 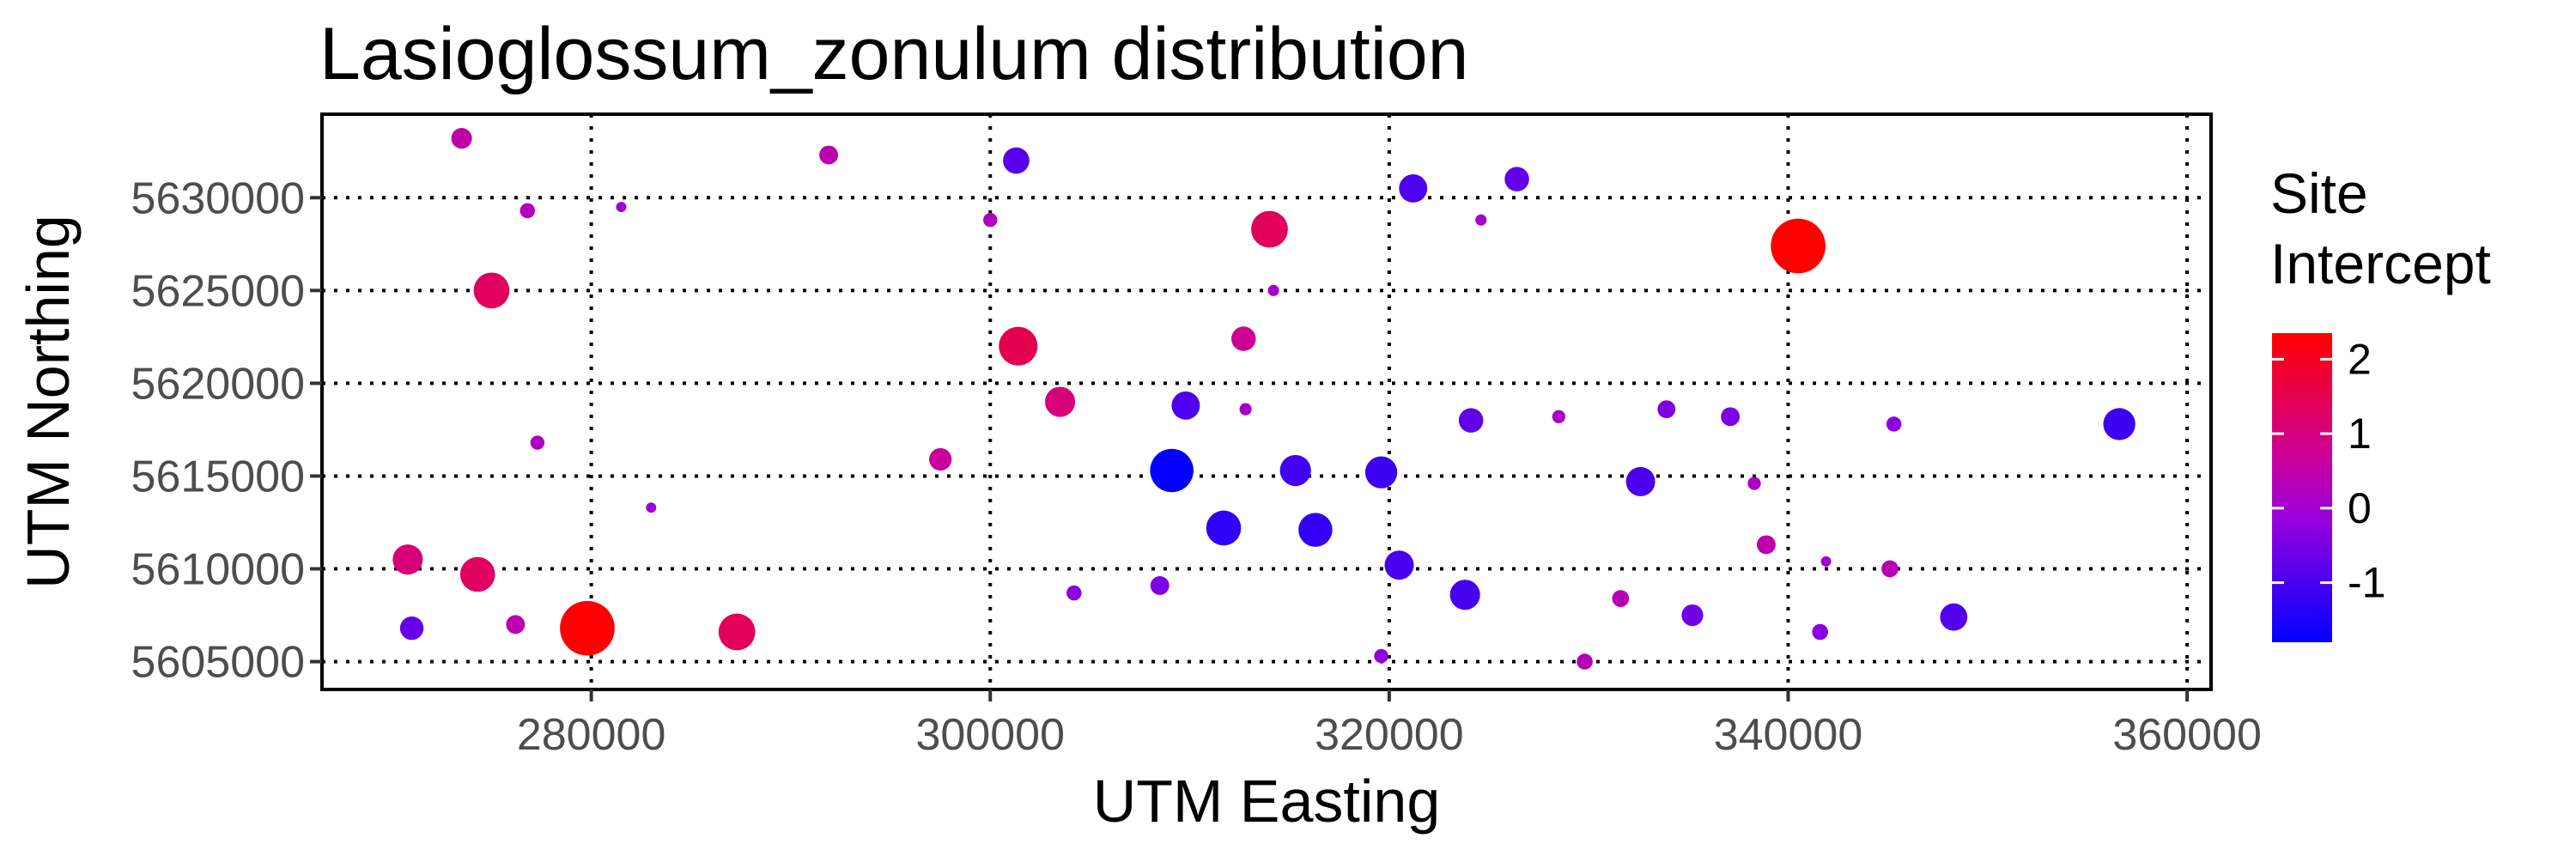 I want to click on legend: Site Intercept 2 1 0 -1, so click(x=2380, y=401).